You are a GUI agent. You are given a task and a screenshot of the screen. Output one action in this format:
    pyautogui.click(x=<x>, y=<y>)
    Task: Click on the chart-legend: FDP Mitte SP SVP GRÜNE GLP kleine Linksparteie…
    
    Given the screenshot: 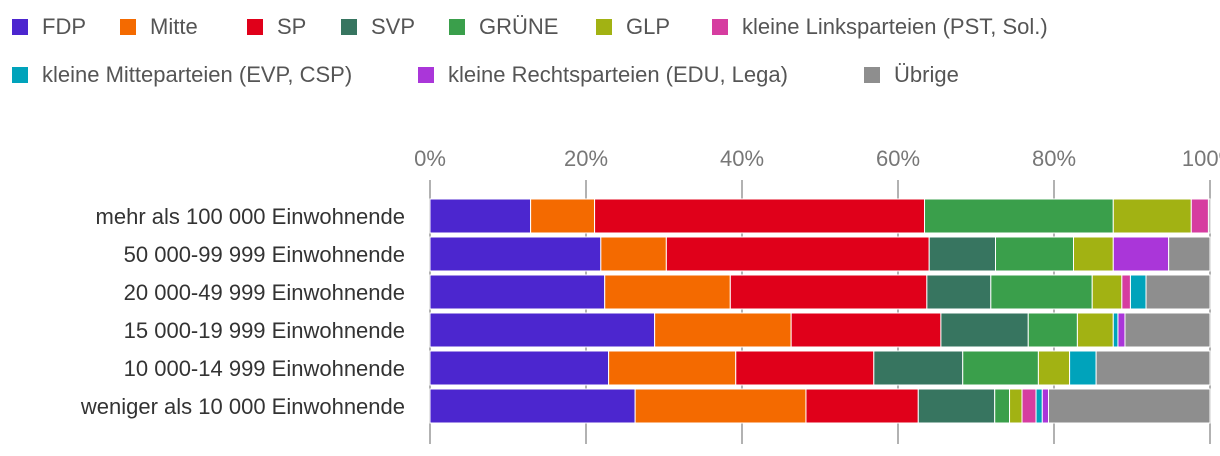 What is the action you would take?
    pyautogui.click(x=530, y=50)
    